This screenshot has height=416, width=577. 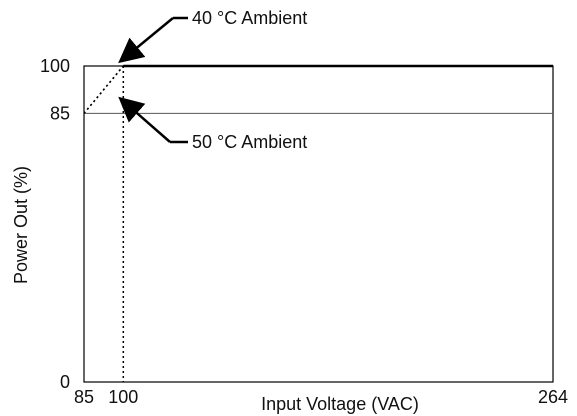 I want to click on x-tick-label-100: 100, so click(x=123, y=397).